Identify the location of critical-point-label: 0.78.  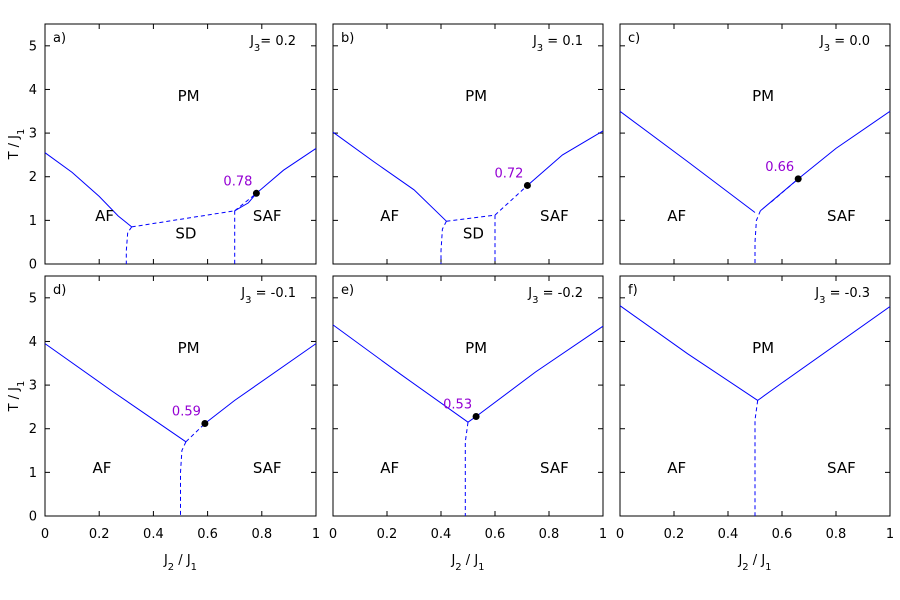
(237, 181).